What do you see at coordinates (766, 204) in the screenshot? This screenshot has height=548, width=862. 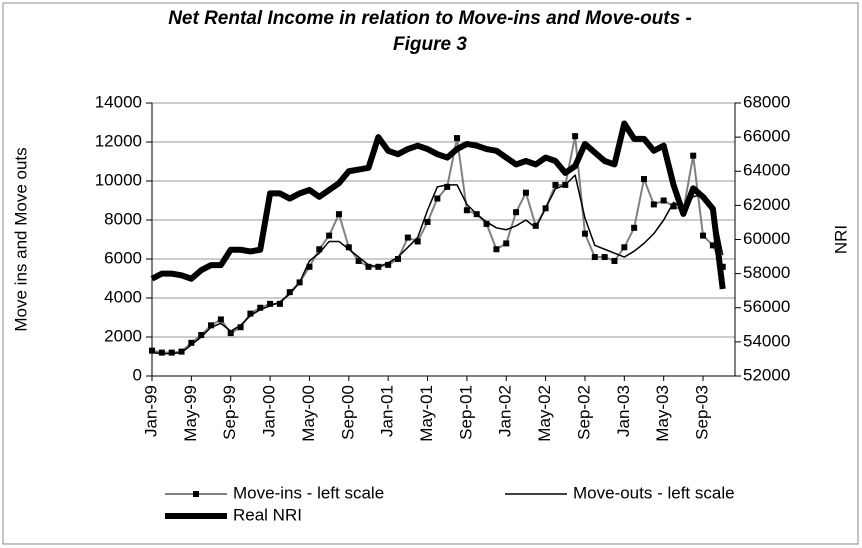 I see `y2-tick-label: 62000` at bounding box center [766, 204].